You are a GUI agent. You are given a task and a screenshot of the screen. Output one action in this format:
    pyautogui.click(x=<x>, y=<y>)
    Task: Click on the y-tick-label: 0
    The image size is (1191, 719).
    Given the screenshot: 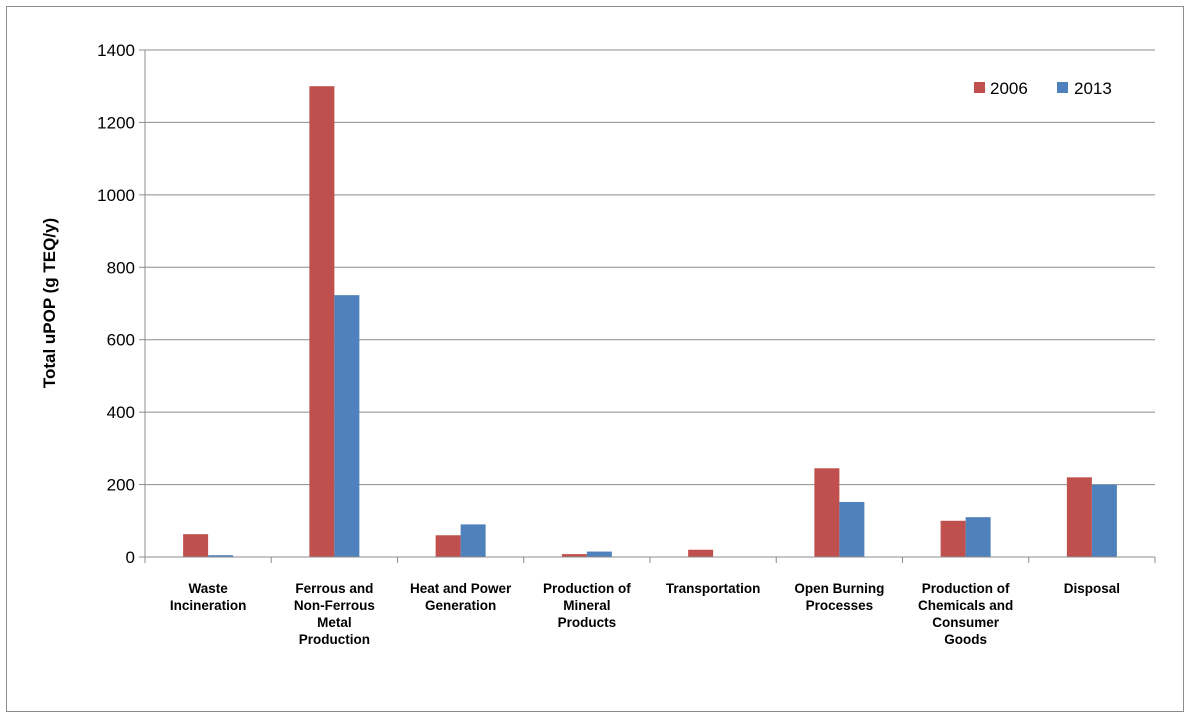 What is the action you would take?
    pyautogui.click(x=130, y=557)
    